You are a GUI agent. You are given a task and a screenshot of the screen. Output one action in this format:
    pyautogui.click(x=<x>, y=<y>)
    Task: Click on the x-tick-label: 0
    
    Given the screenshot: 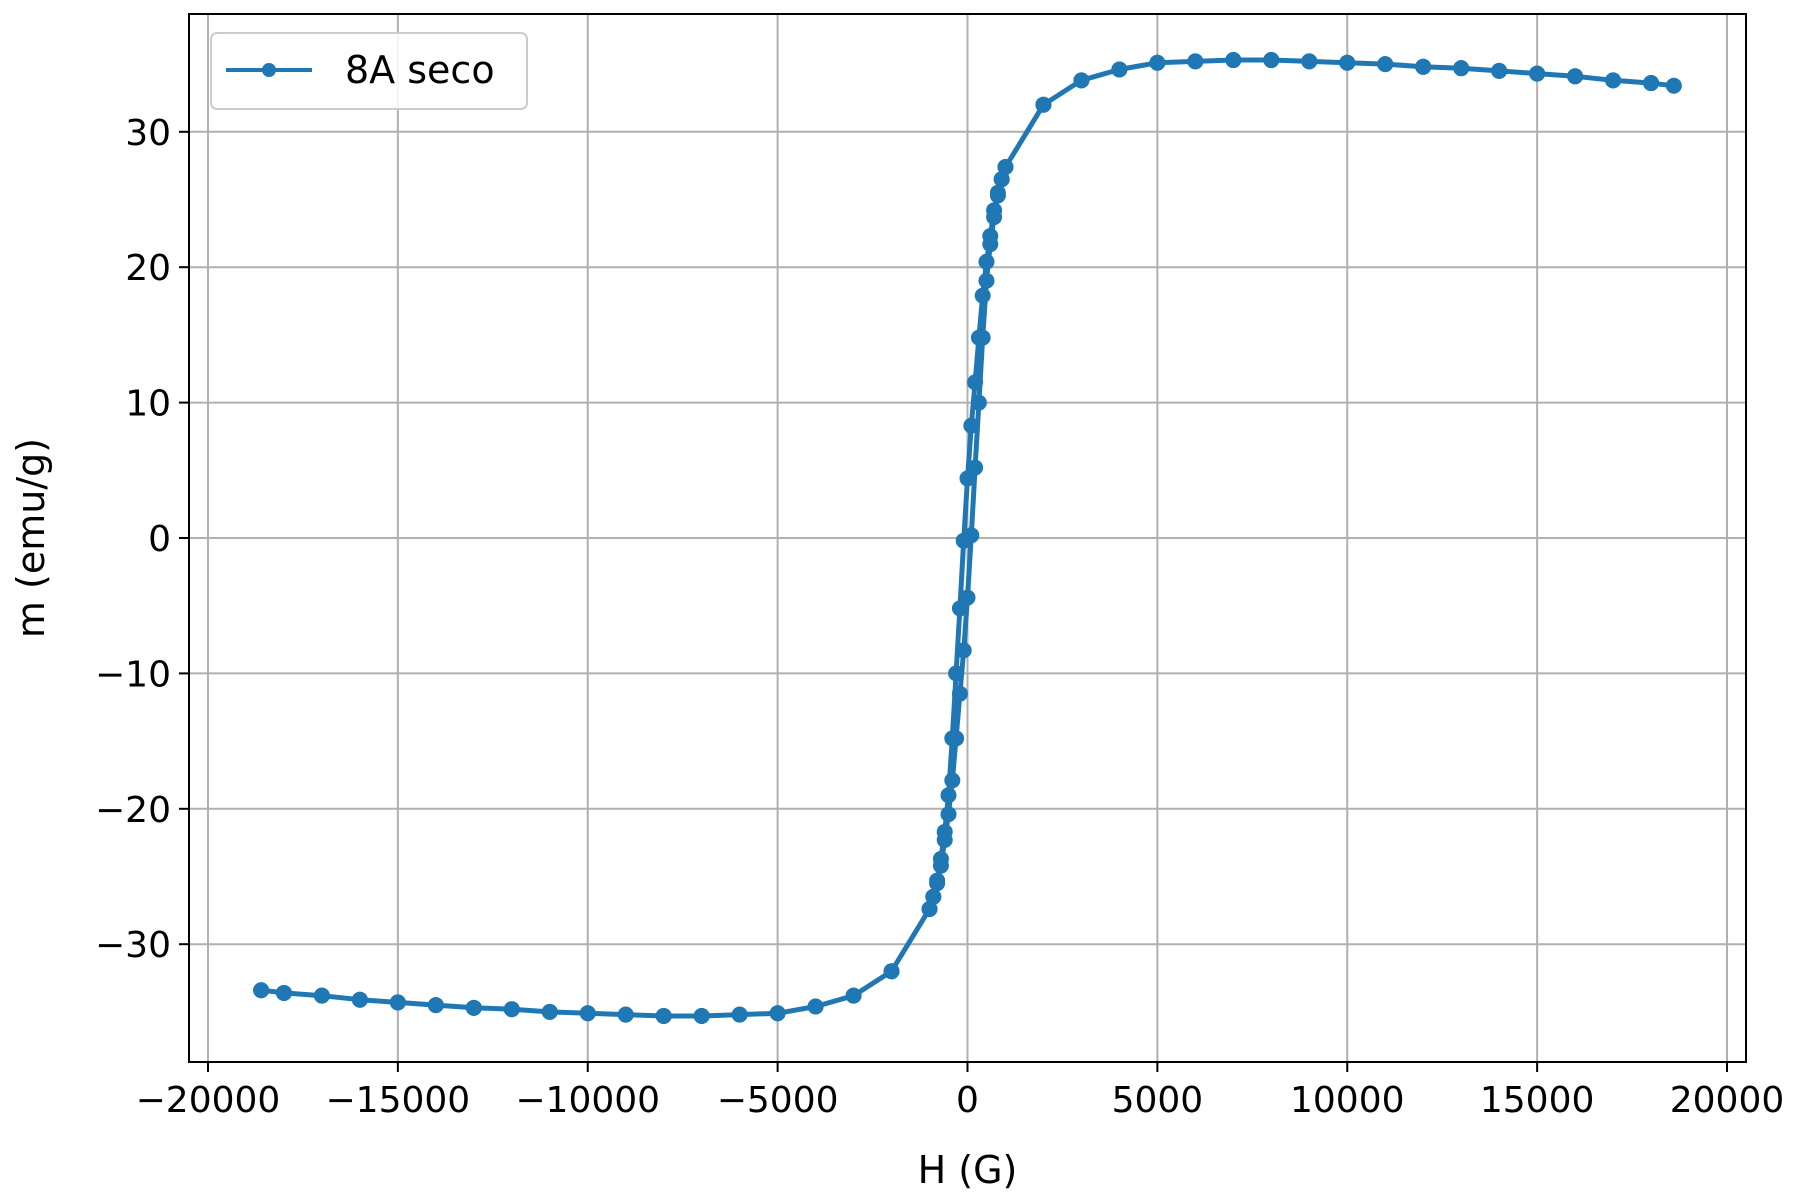 What is the action you would take?
    pyautogui.click(x=967, y=1100)
    